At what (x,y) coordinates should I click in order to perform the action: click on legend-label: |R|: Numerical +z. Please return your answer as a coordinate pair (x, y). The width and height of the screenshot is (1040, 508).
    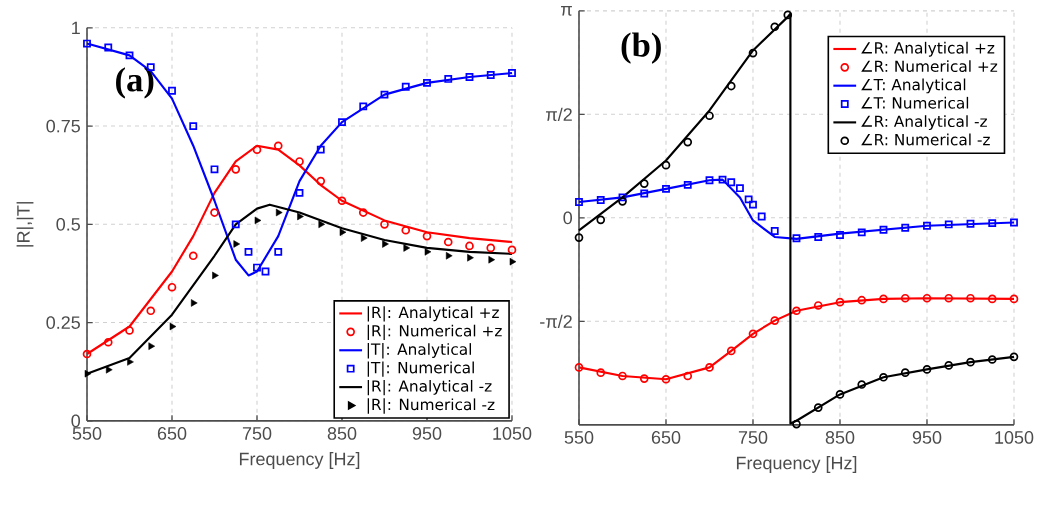
    Looking at the image, I should click on (434, 332).